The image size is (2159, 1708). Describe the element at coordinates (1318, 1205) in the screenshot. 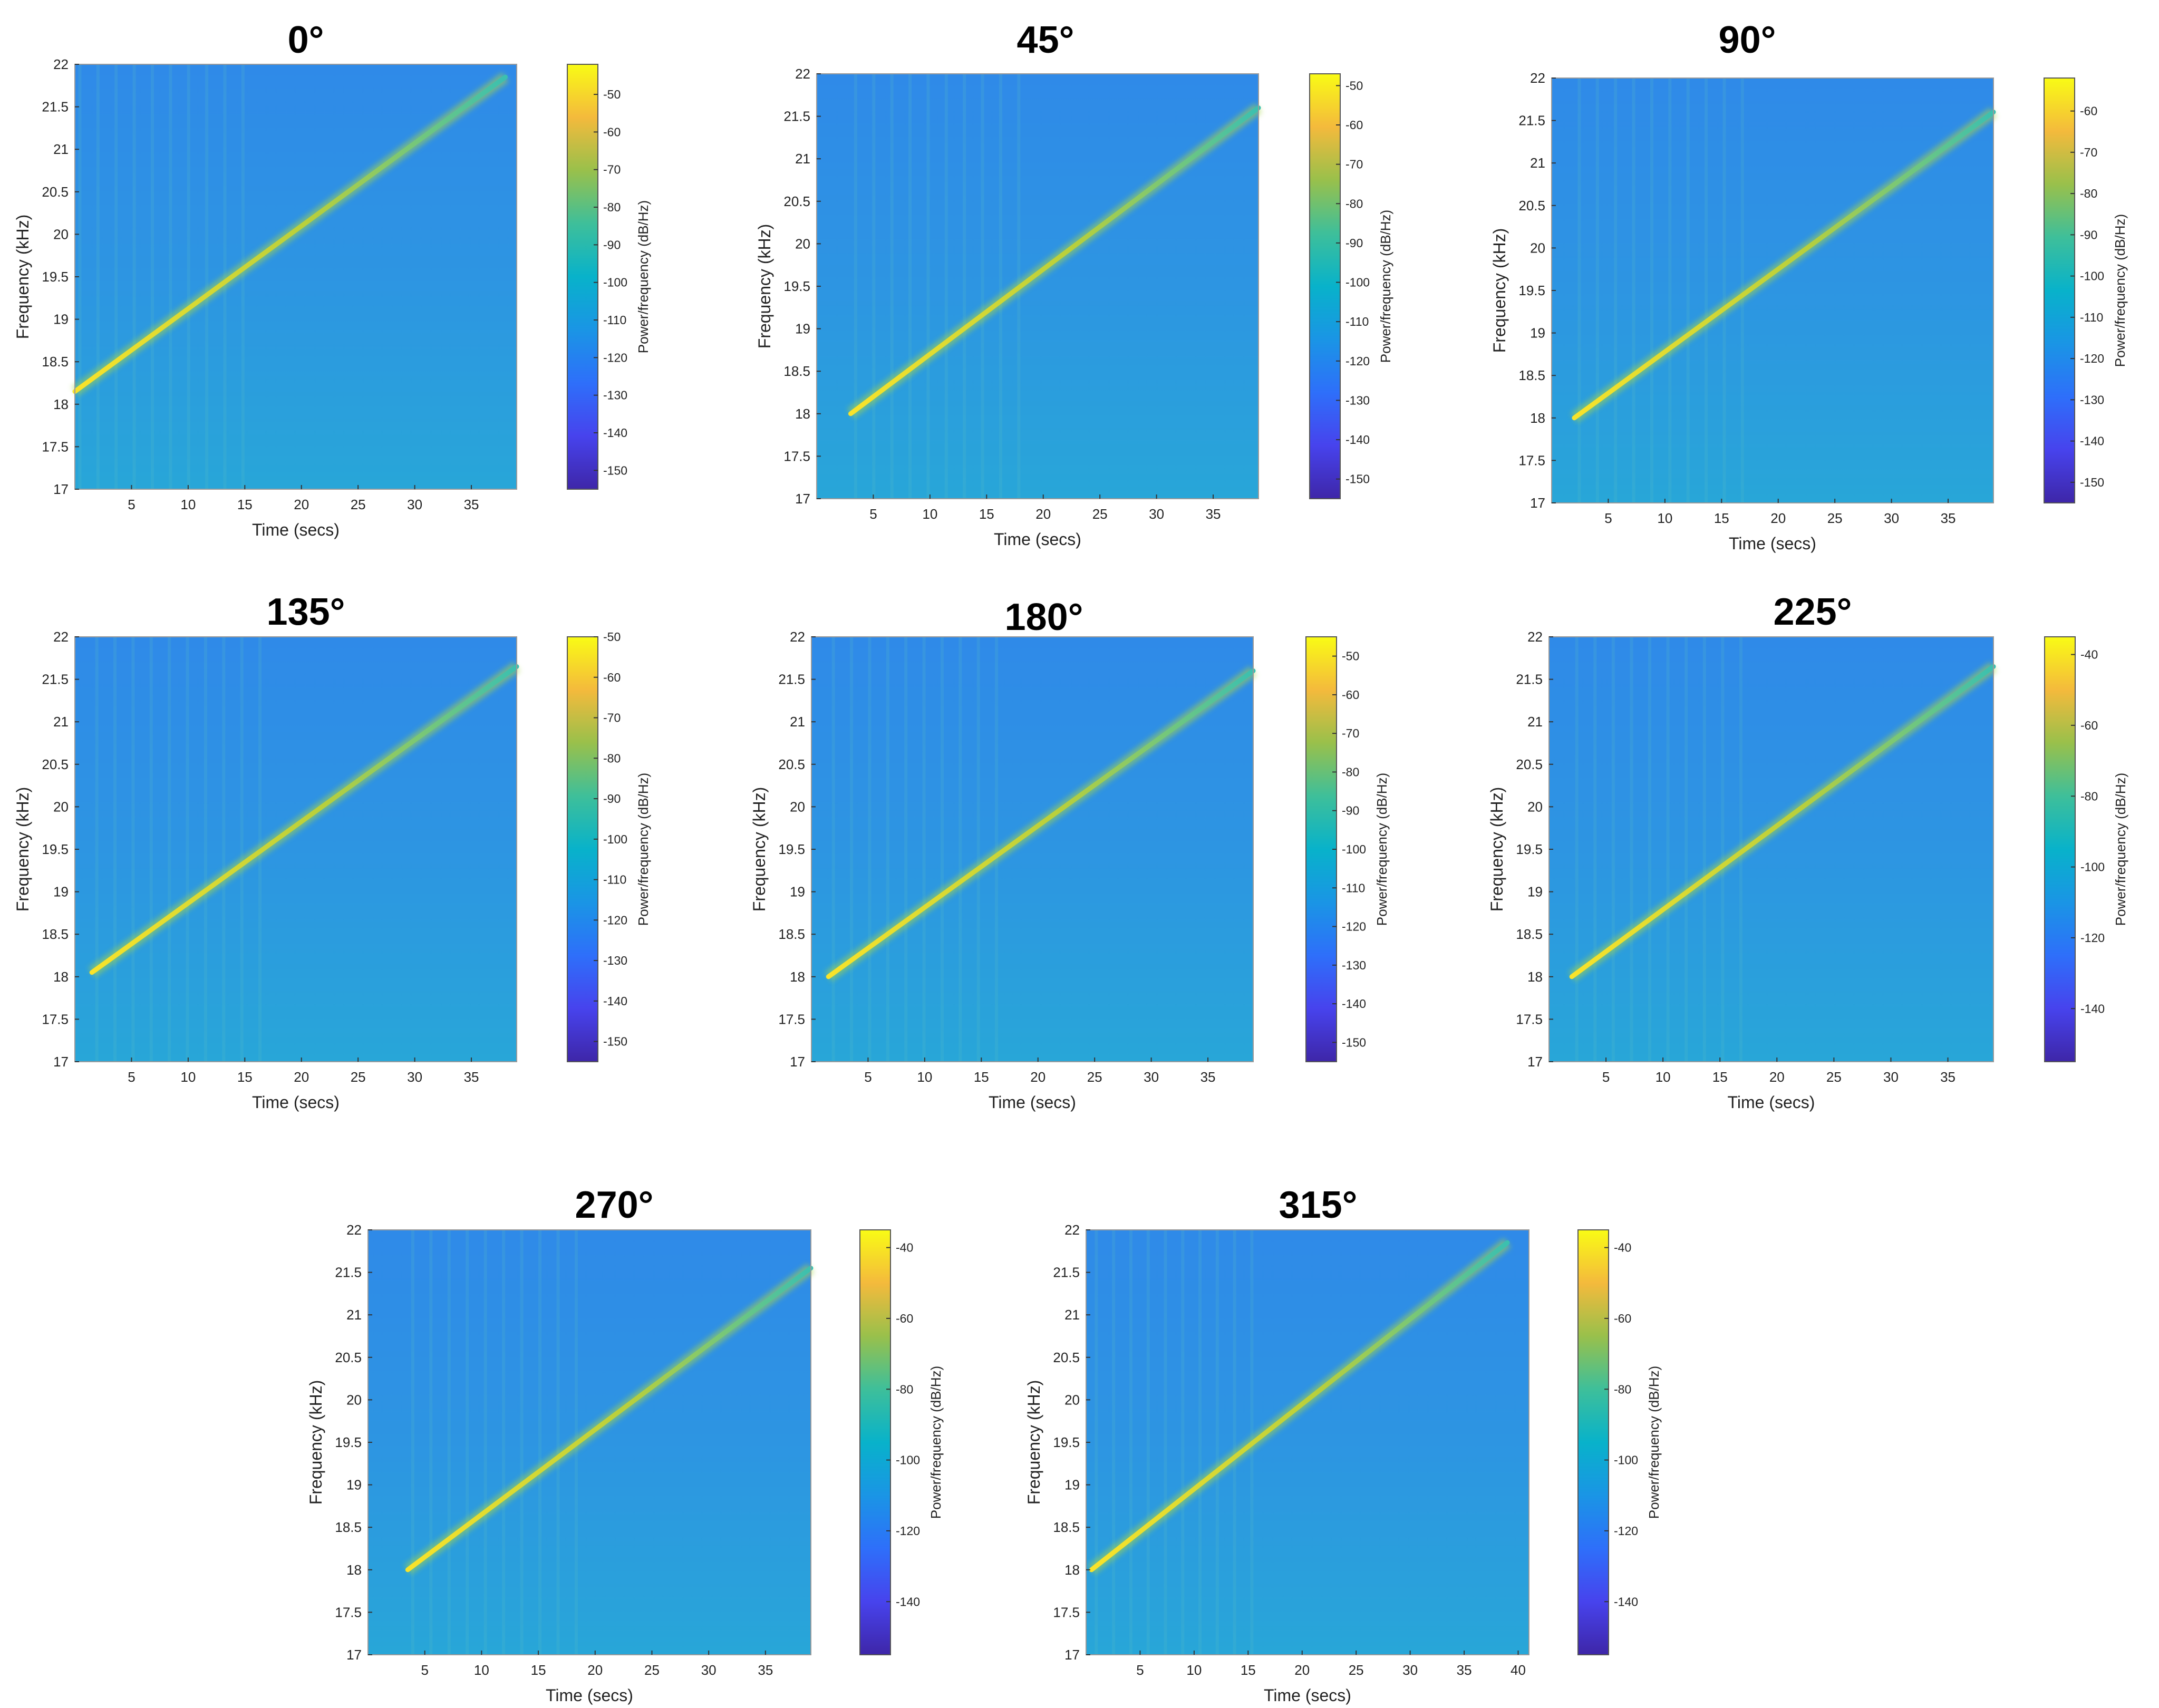

I see `panel-title: 315°` at that location.